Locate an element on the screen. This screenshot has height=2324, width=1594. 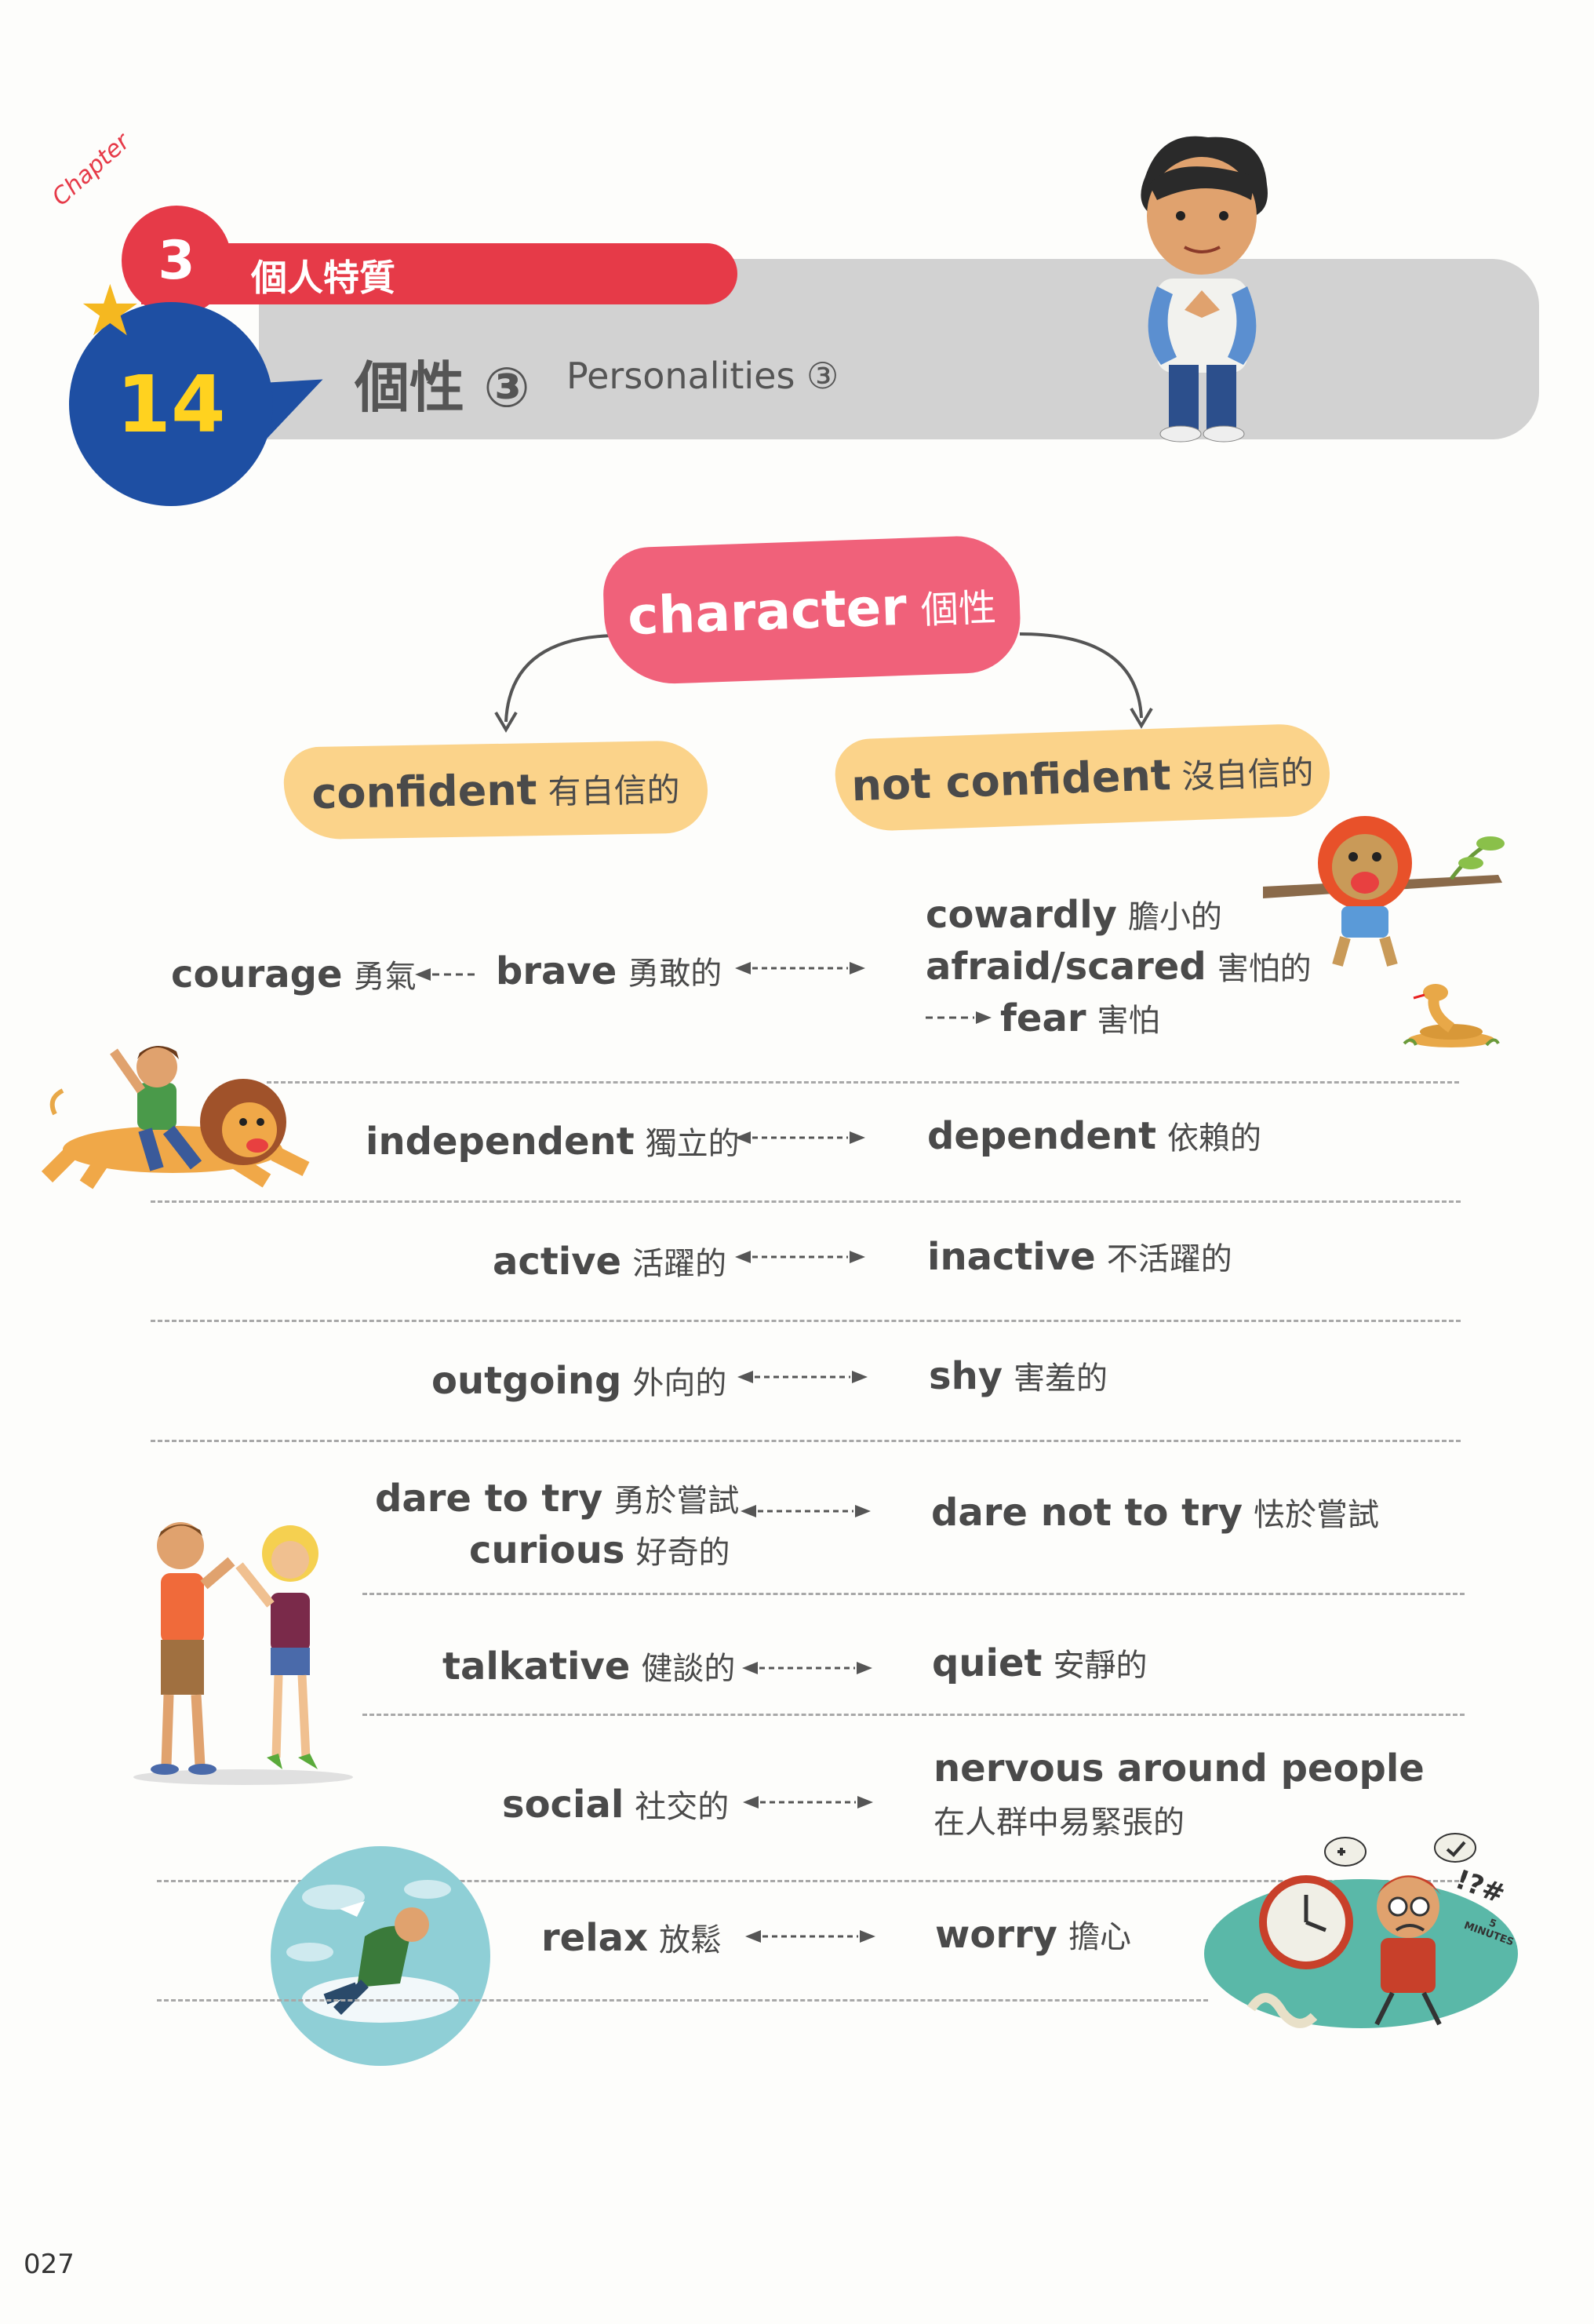
root-en: character is located at coordinates (767, 611).